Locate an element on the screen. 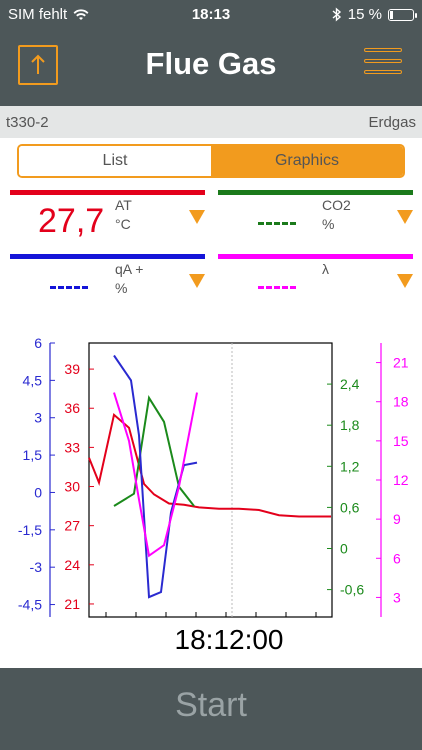 The height and width of the screenshot is (750, 422). tab-graphics: Graphics is located at coordinates (307, 161).